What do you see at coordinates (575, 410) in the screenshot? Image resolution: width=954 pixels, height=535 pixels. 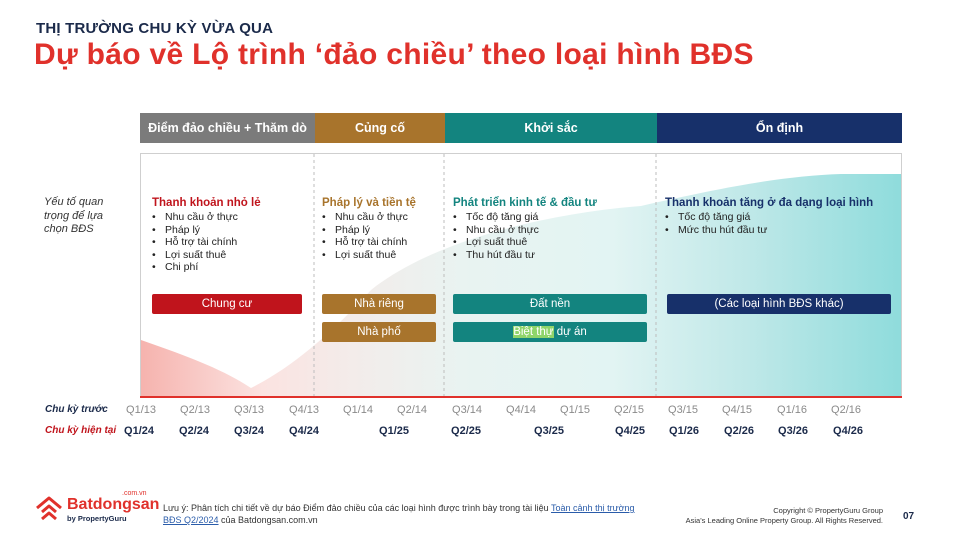 I see `prev-cycle-tick: Q1/15` at bounding box center [575, 410].